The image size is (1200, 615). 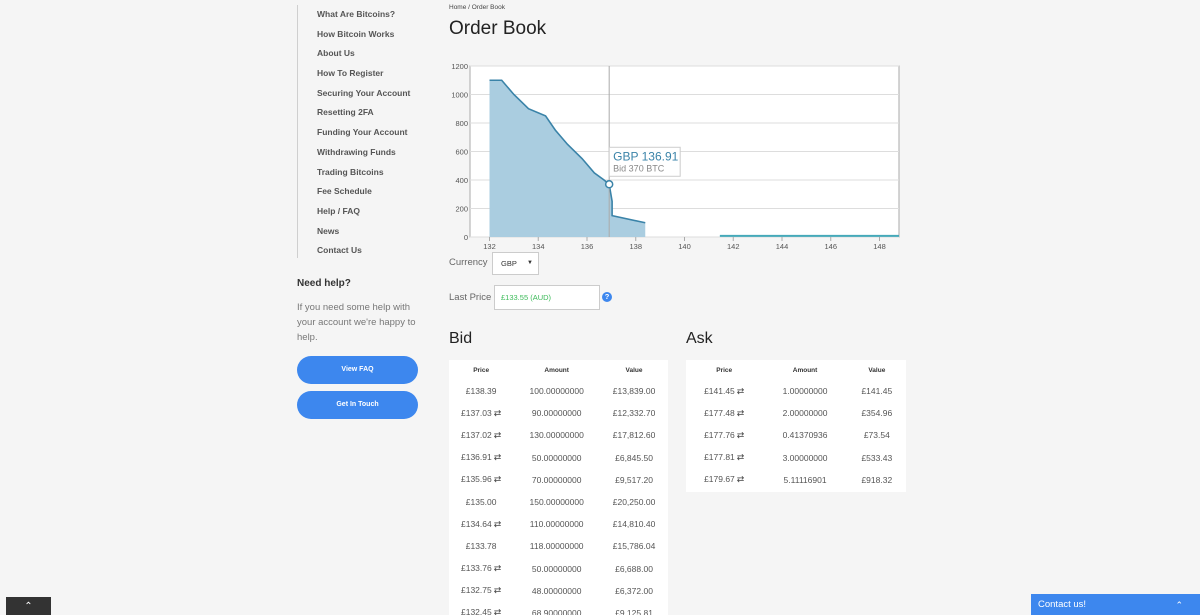 I want to click on tooltip-detail: Bid 370 BTC, so click(x=639, y=168).